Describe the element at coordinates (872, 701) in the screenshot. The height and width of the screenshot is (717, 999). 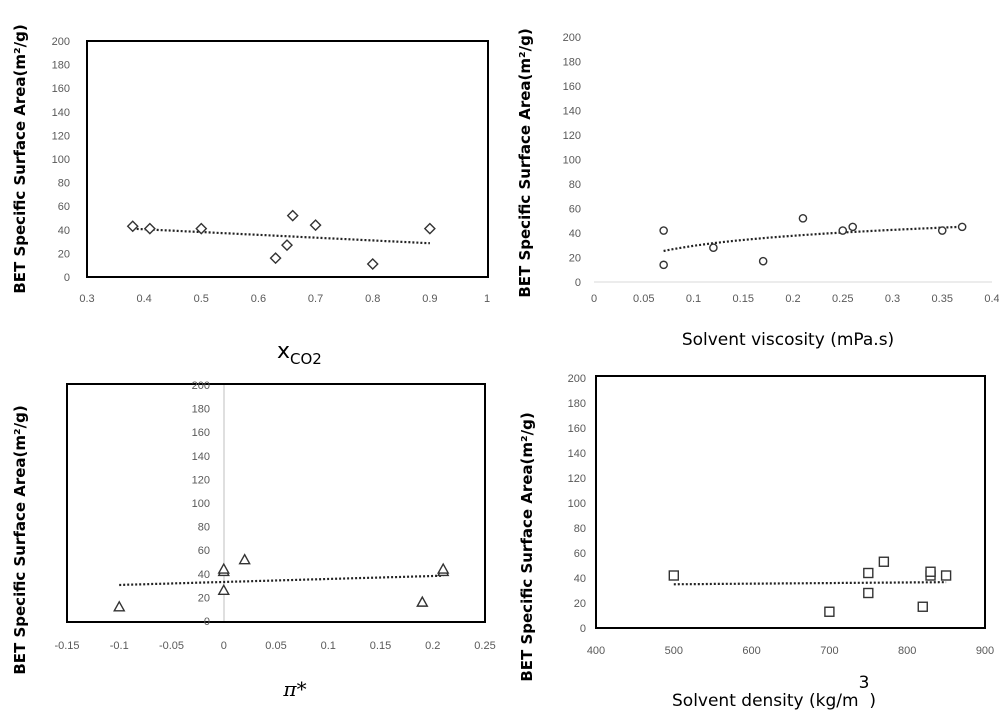
I see `x-axis-label-end: )` at that location.